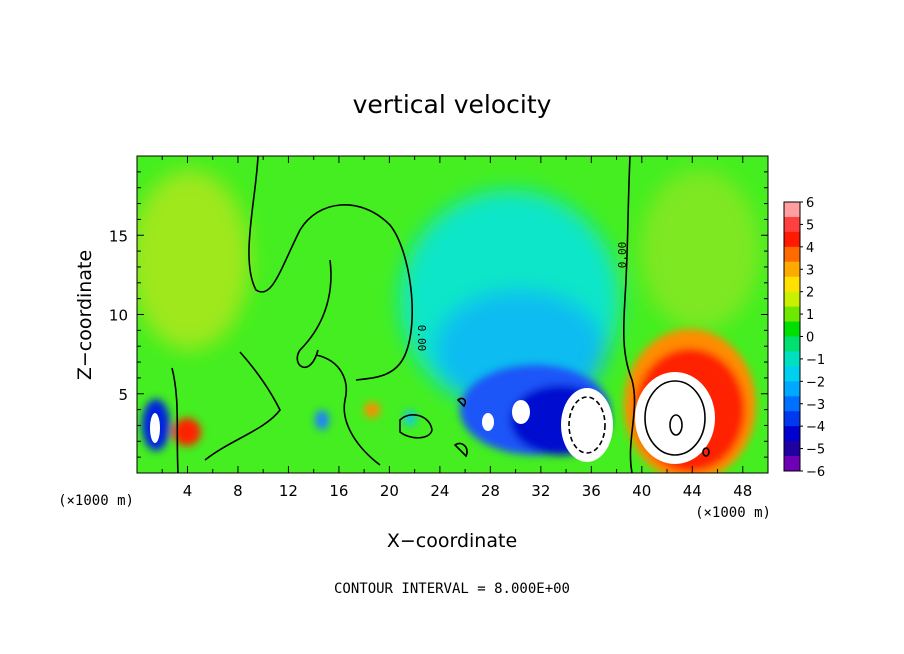  What do you see at coordinates (591, 491) in the screenshot?
I see `x-tick-label: 36` at bounding box center [591, 491].